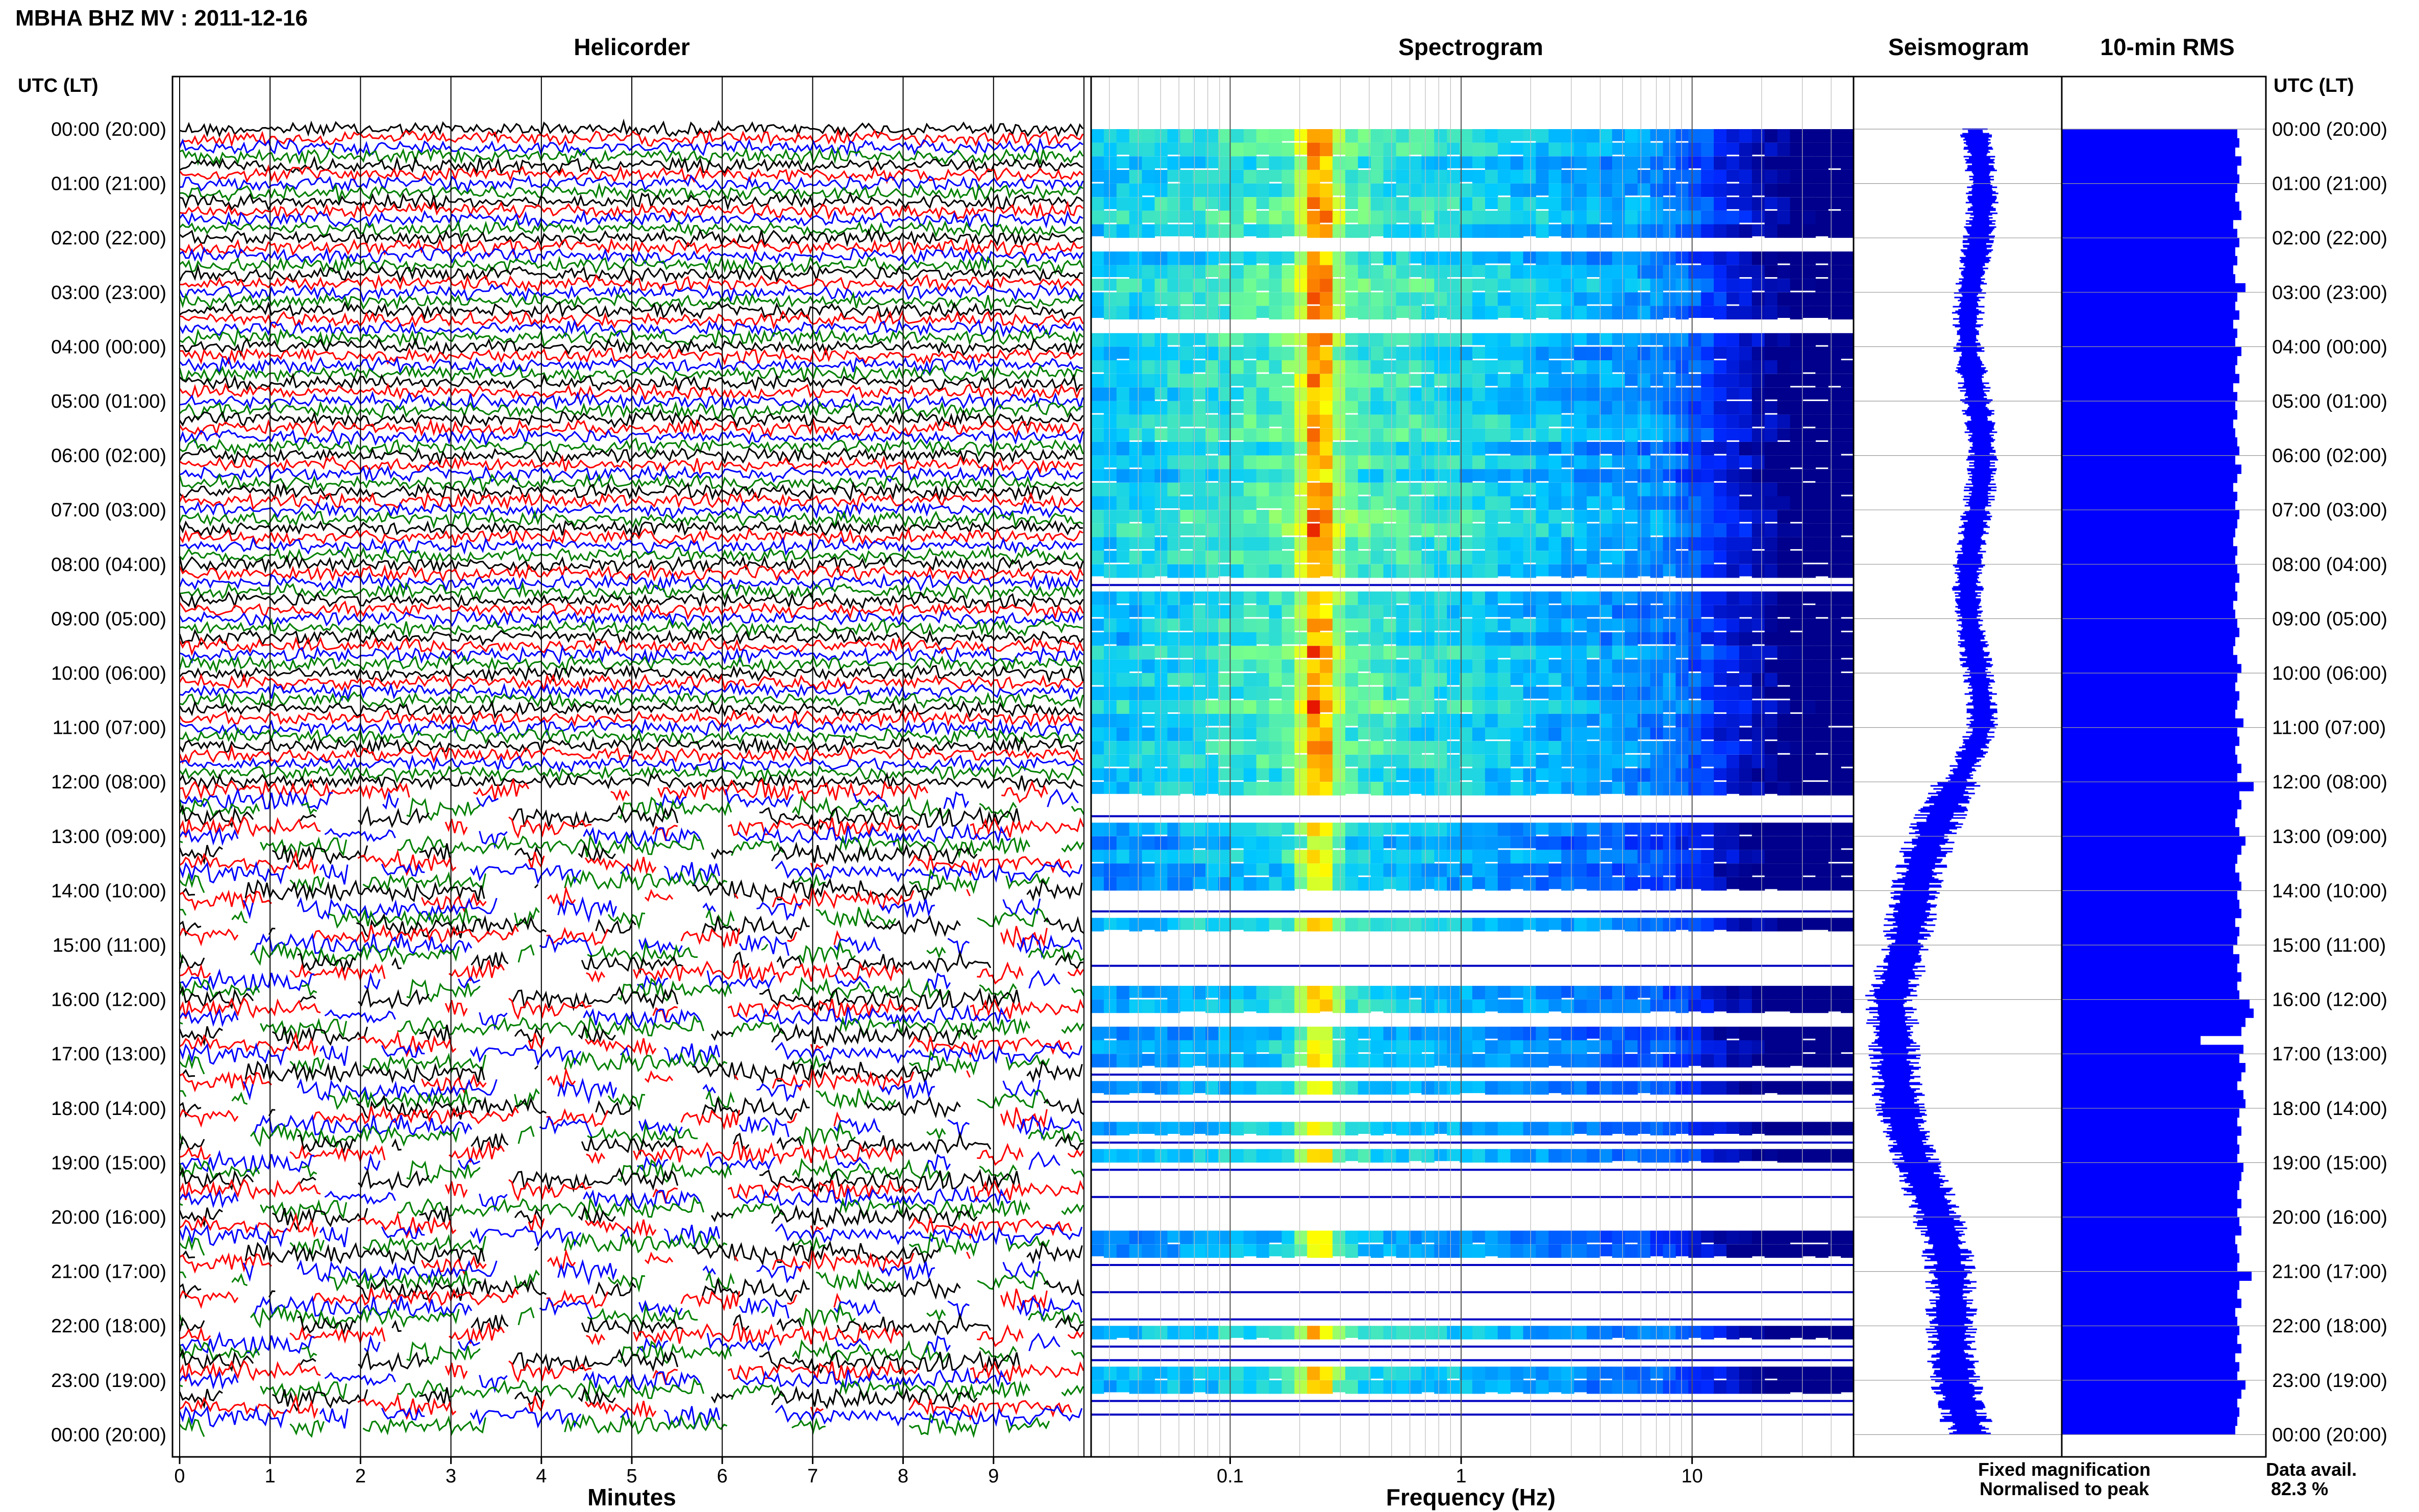 This screenshot has height=1512, width=2419. Describe the element at coordinates (1931, 781) in the screenshot. I see `seismogram-panel` at that location.